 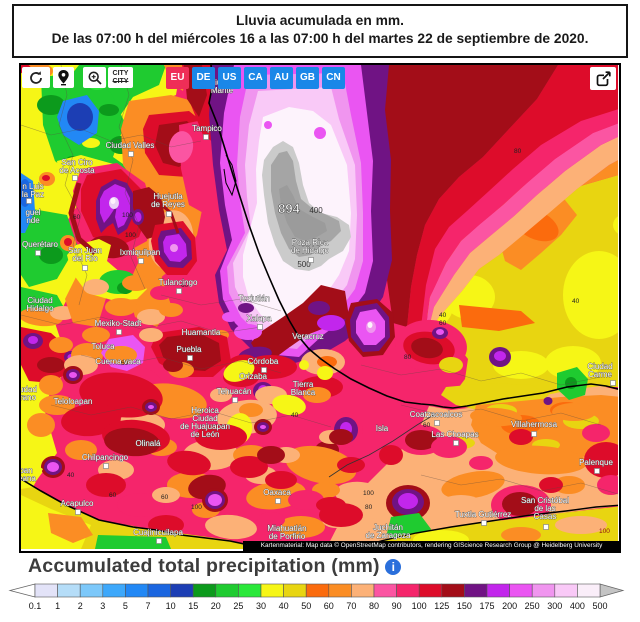 What do you see at coordinates (85, 250) in the screenshot?
I see `svg-text: San Juan` at bounding box center [85, 250].